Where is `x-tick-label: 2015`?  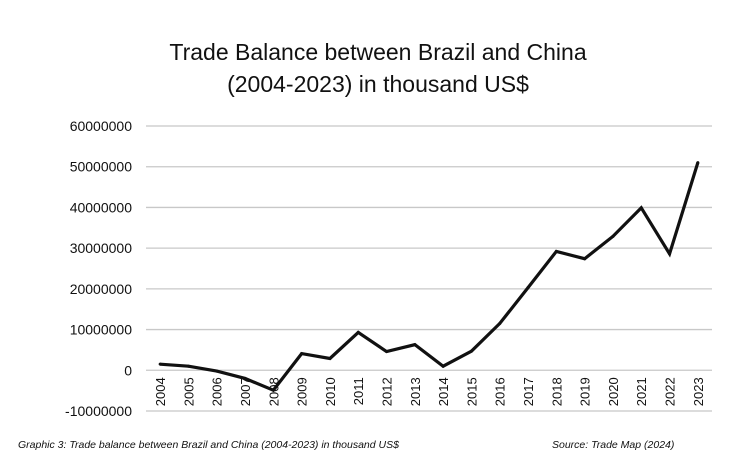 x-tick-label: 2015 is located at coordinates (471, 391).